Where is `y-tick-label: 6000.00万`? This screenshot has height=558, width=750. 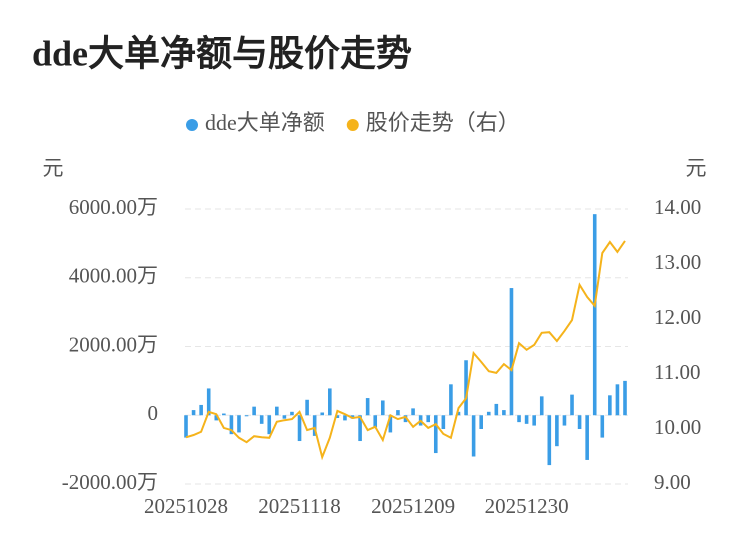
y-tick-label: 6000.00万 is located at coordinates (113, 207).